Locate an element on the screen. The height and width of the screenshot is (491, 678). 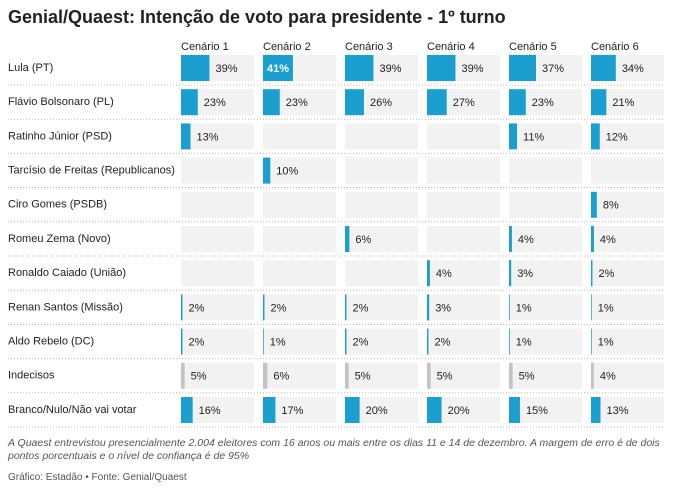
row-label: Ciro Gomes (PSDB) is located at coordinates (57, 205).